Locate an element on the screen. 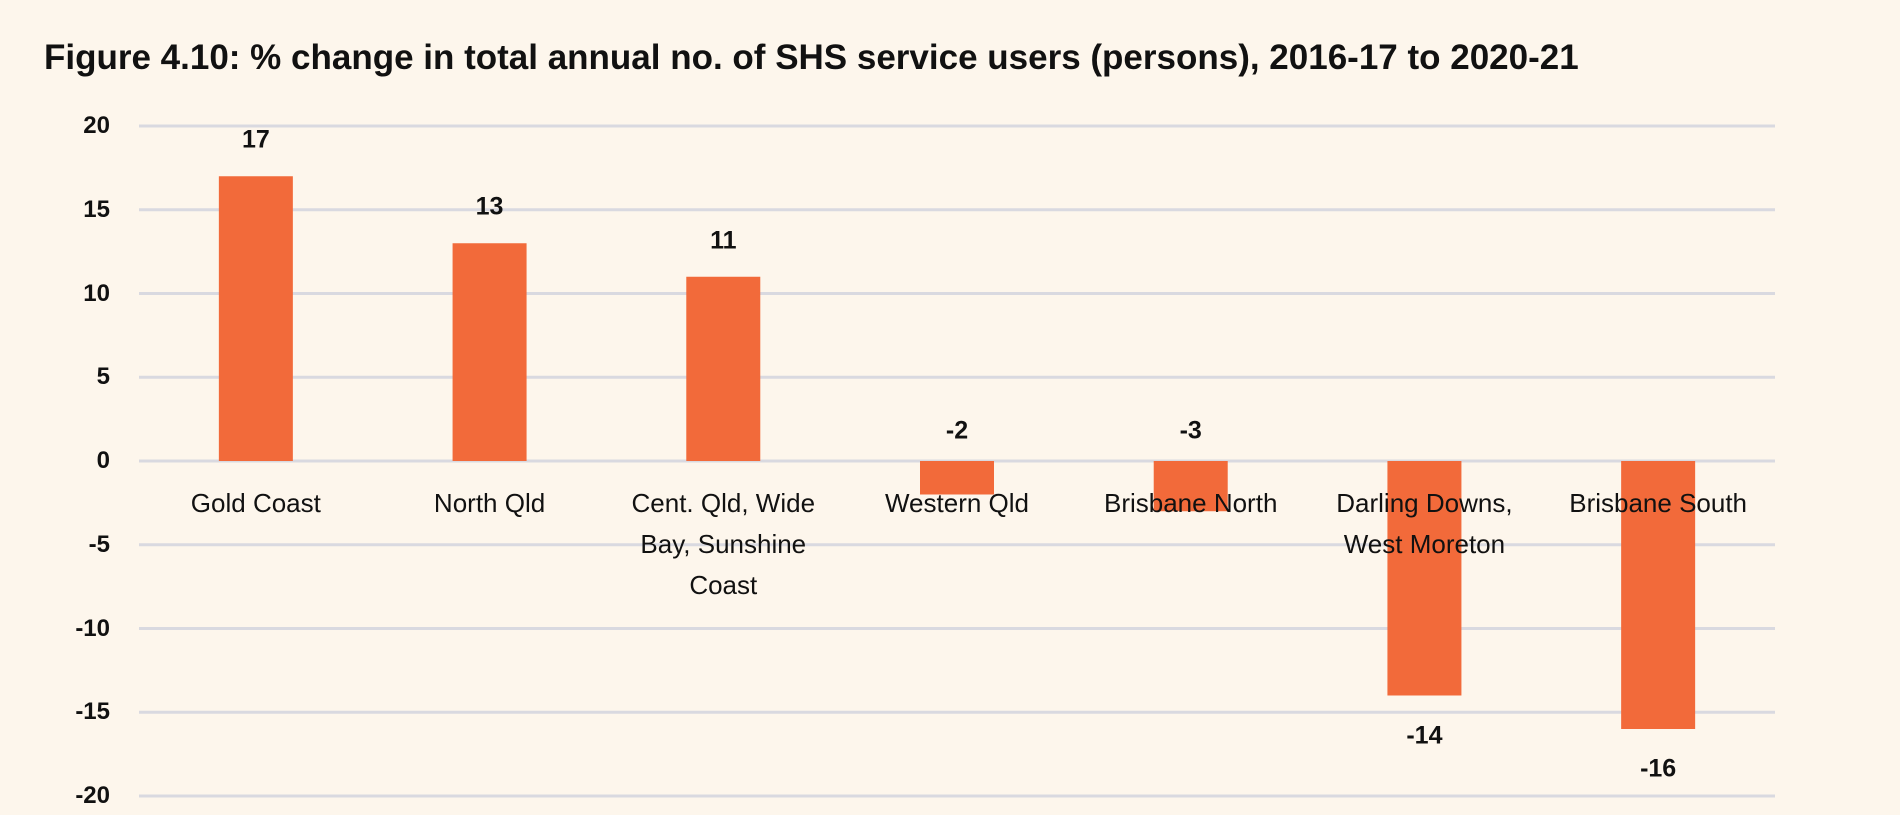 Image resolution: width=1900 pixels, height=815 pixels. y-tick-label: -20 is located at coordinates (92, 795).